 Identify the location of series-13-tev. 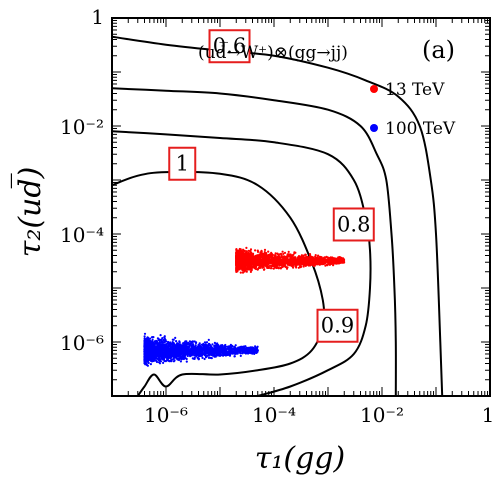
(290, 260).